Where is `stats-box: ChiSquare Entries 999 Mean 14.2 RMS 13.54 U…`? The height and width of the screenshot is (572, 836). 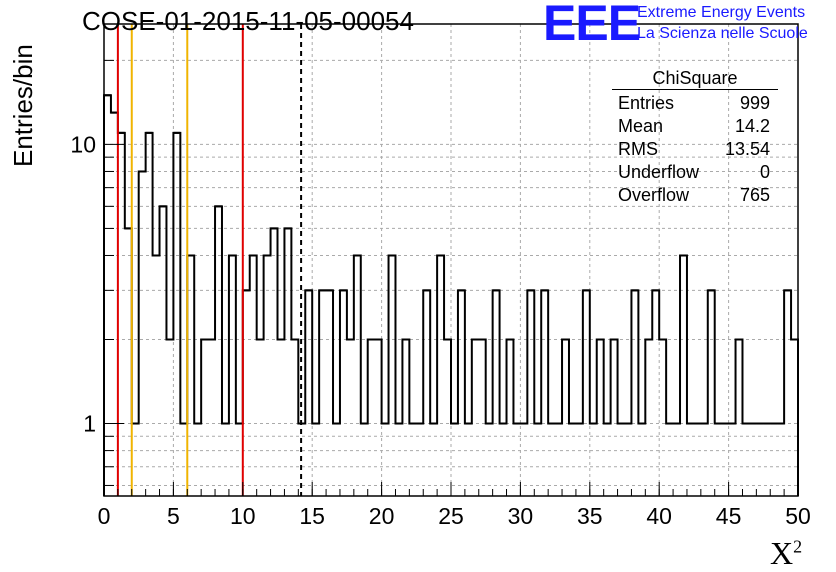 stats-box: ChiSquare Entries 999 Mean 14.2 RMS 13.54 U… is located at coordinates (695, 137).